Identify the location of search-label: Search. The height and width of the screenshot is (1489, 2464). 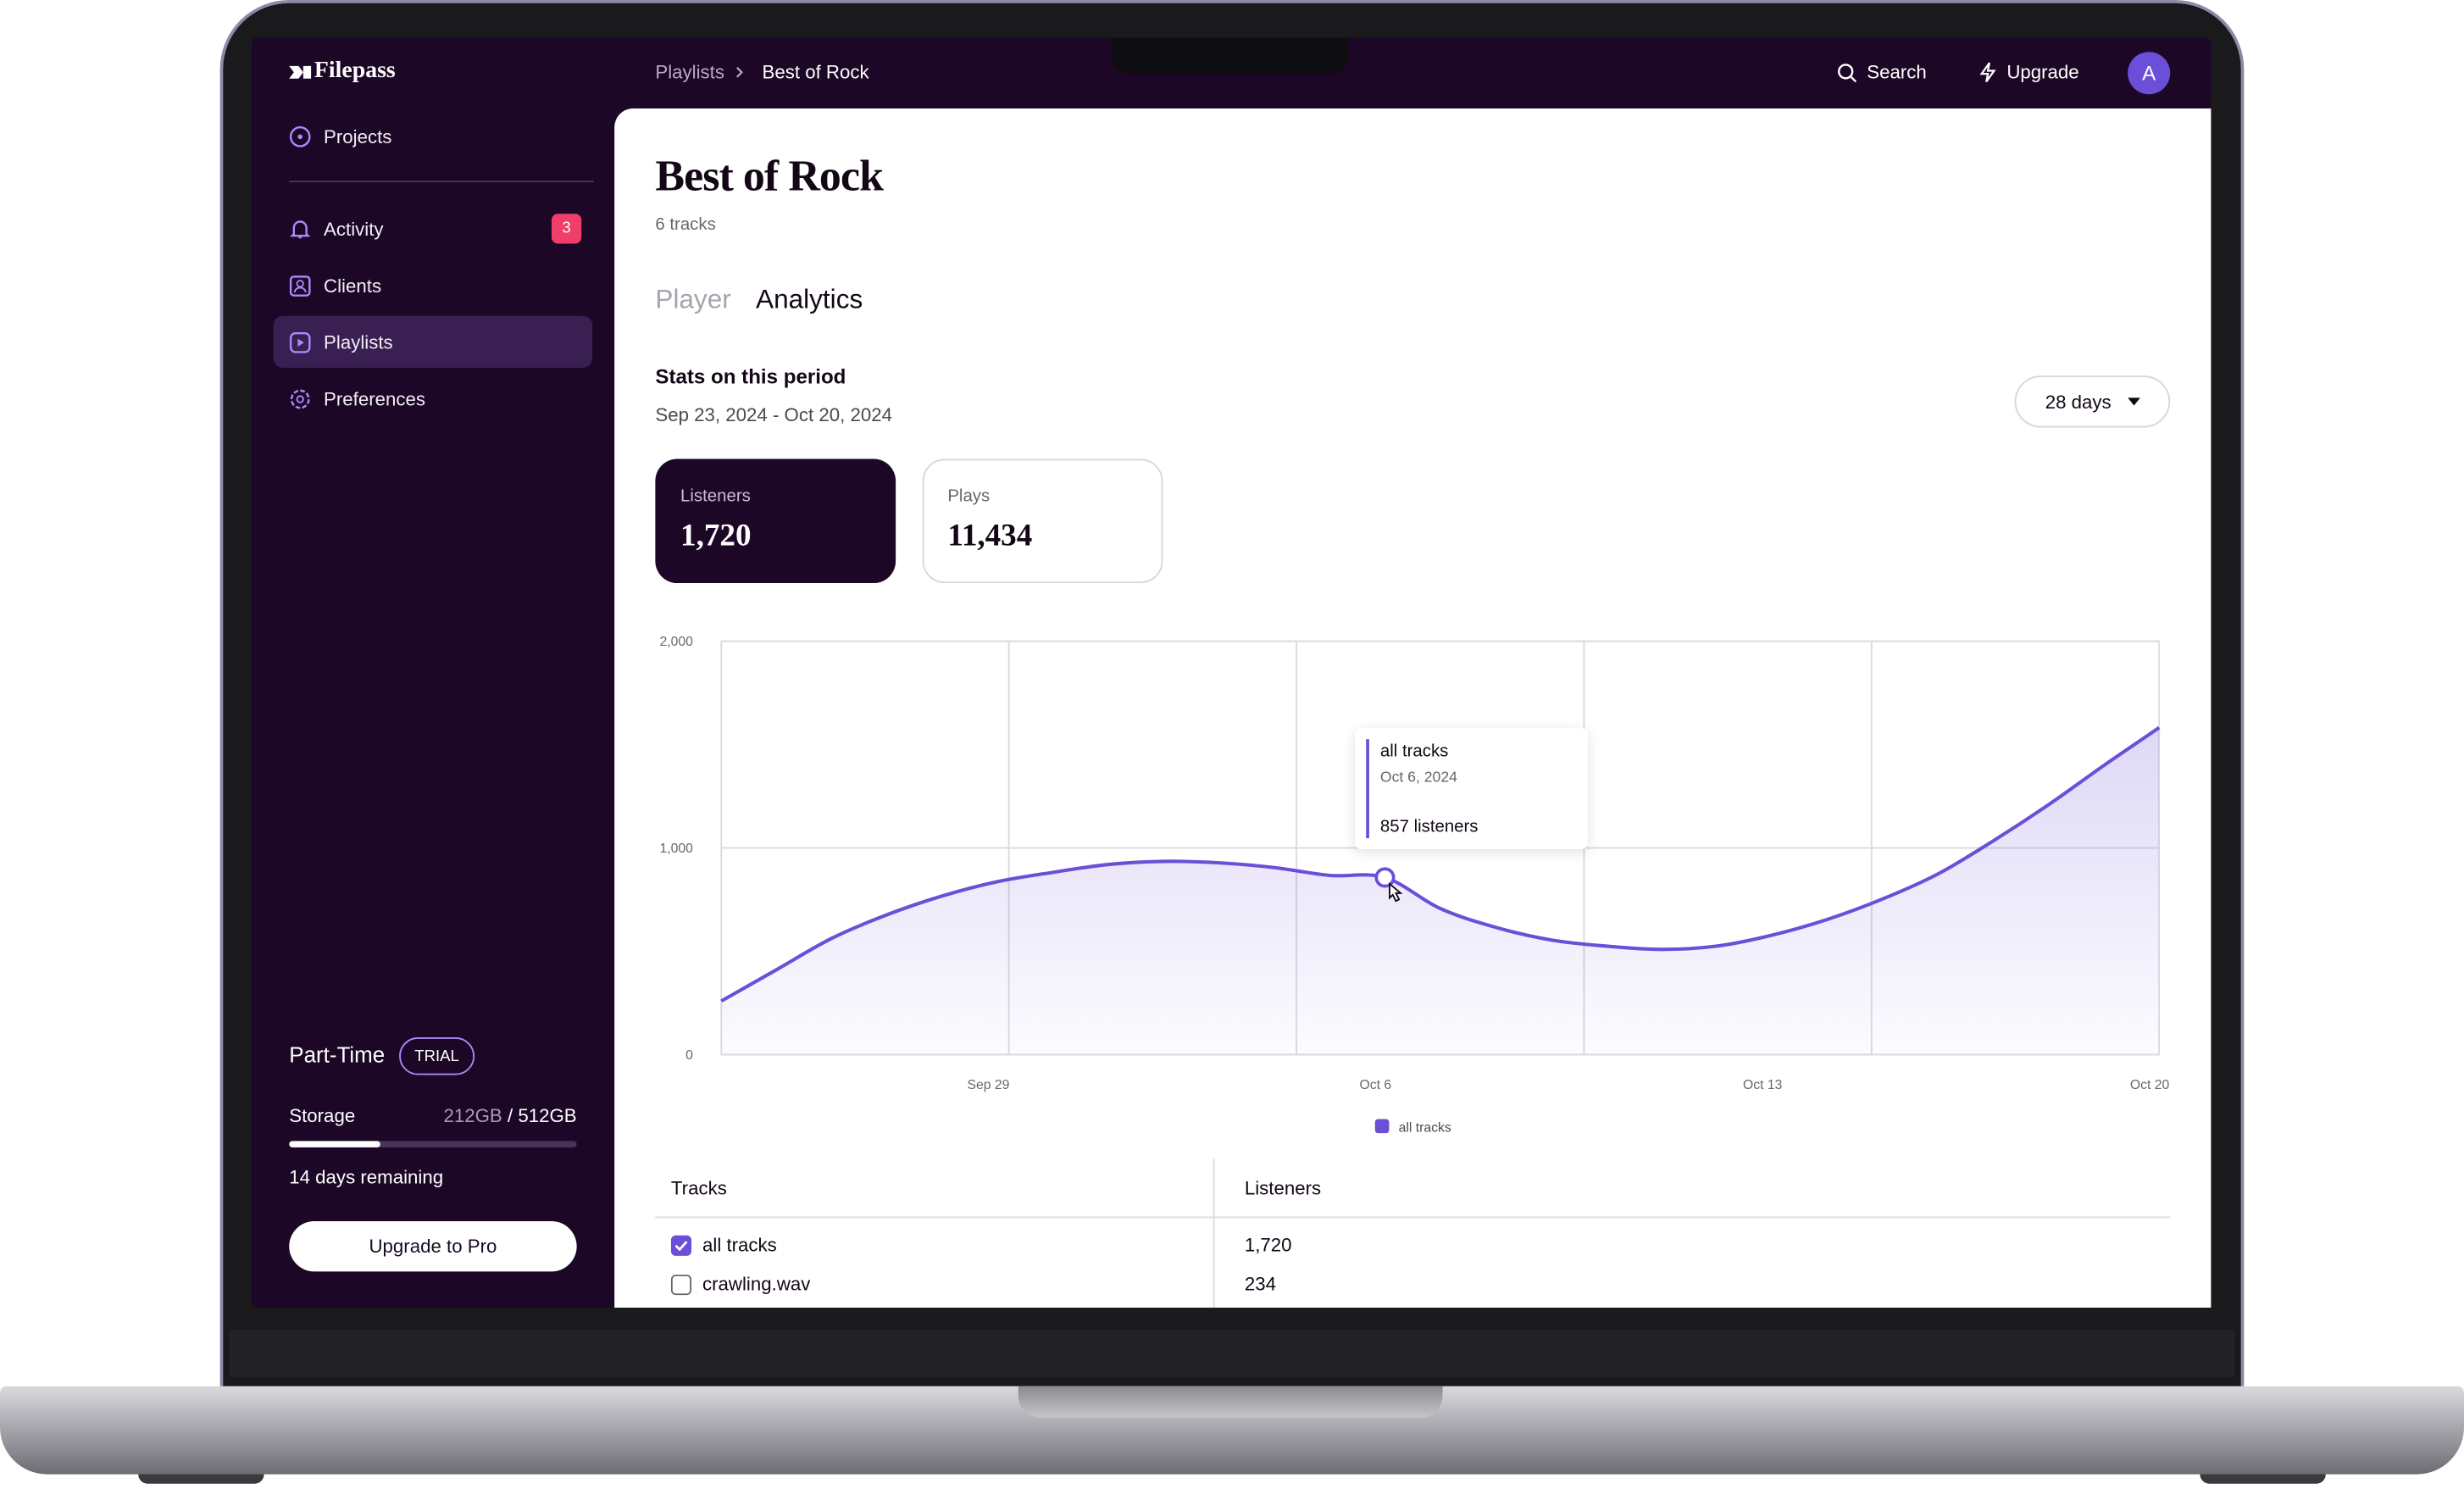
(1897, 72).